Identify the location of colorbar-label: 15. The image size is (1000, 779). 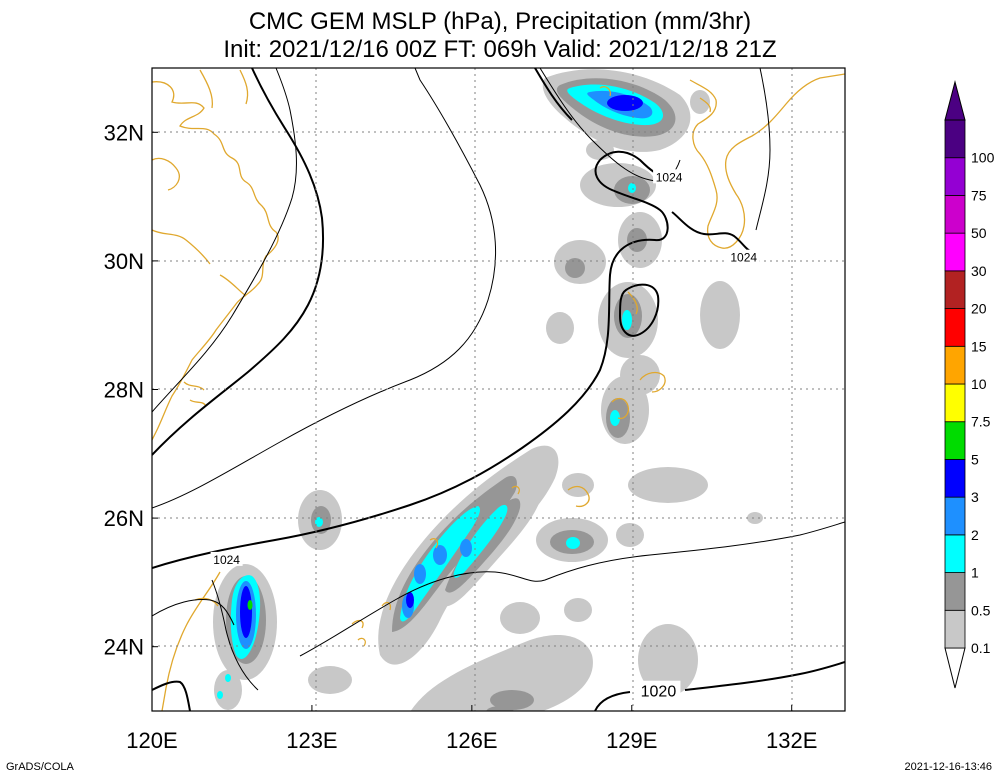
(979, 346).